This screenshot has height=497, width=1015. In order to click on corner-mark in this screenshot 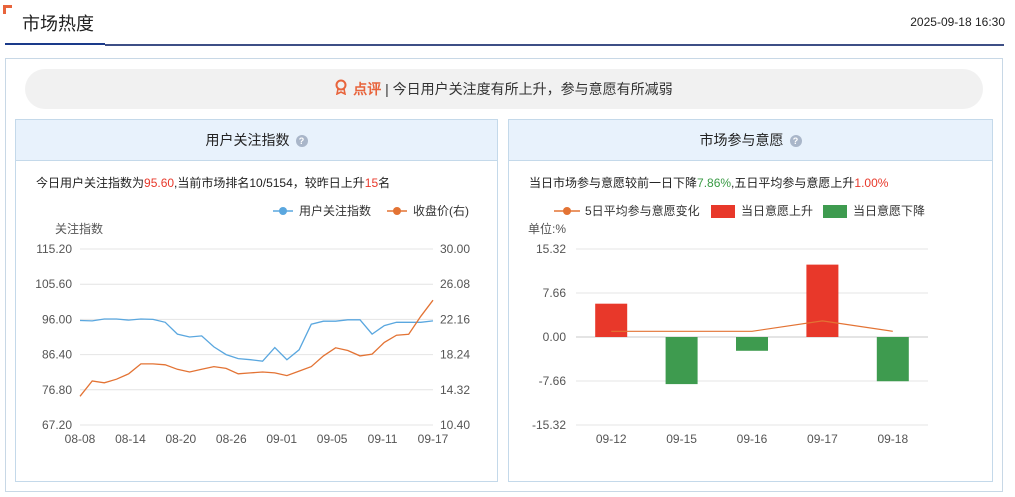, I will do `click(7, 9)`.